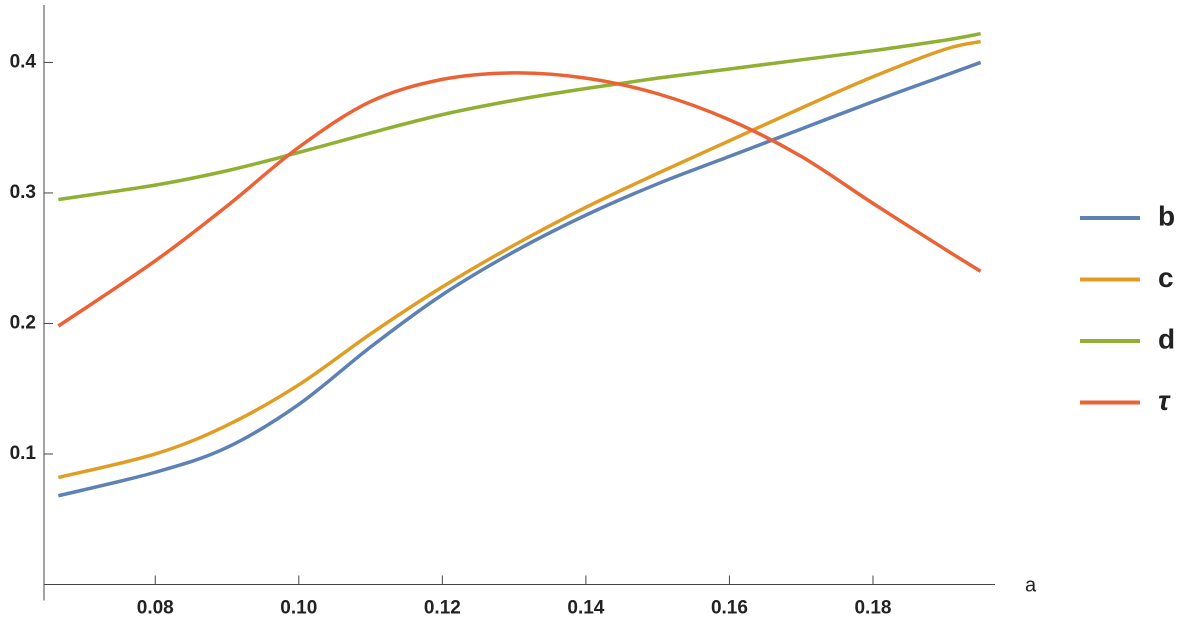 Image resolution: width=1200 pixels, height=626 pixels. I want to click on y-tick-label: 0.2, so click(23, 322).